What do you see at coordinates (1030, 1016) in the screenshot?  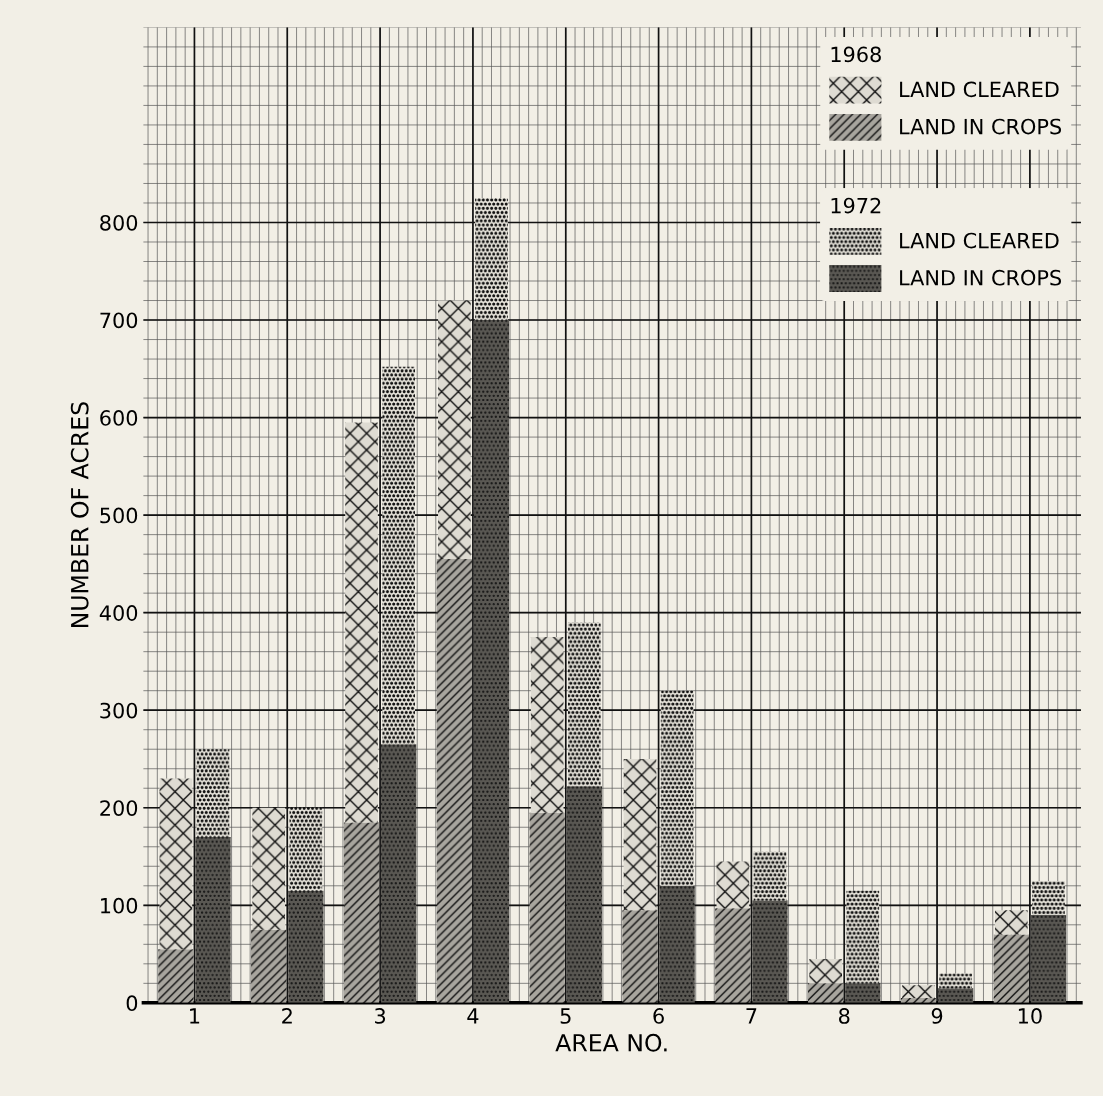 I see `x-tick-label: 10` at bounding box center [1030, 1016].